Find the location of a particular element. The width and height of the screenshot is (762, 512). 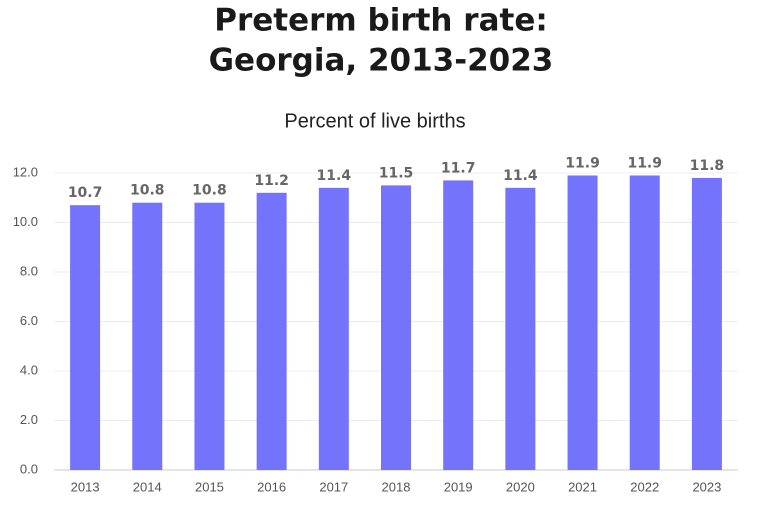

x-tick-label: 2016 is located at coordinates (271, 486).